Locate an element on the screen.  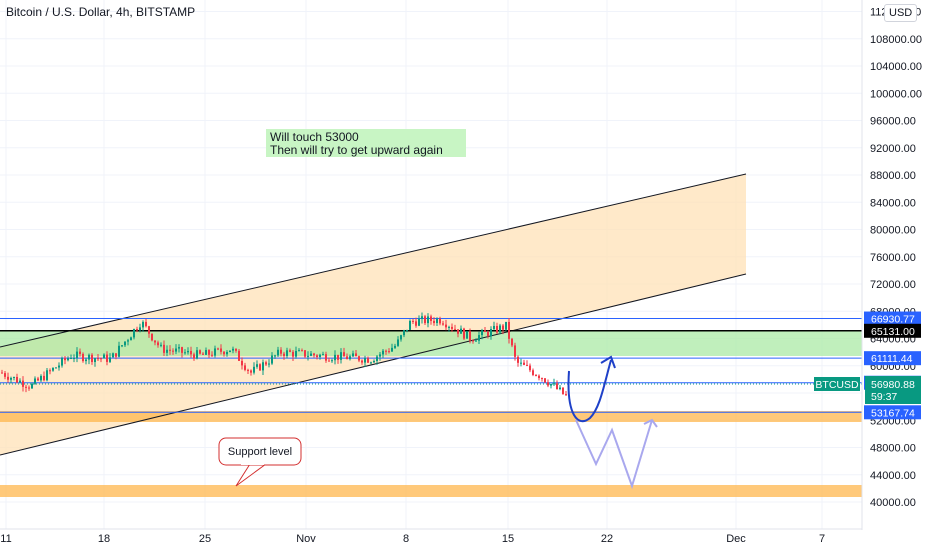
last-price-value: 56980.88 is located at coordinates (893, 385).